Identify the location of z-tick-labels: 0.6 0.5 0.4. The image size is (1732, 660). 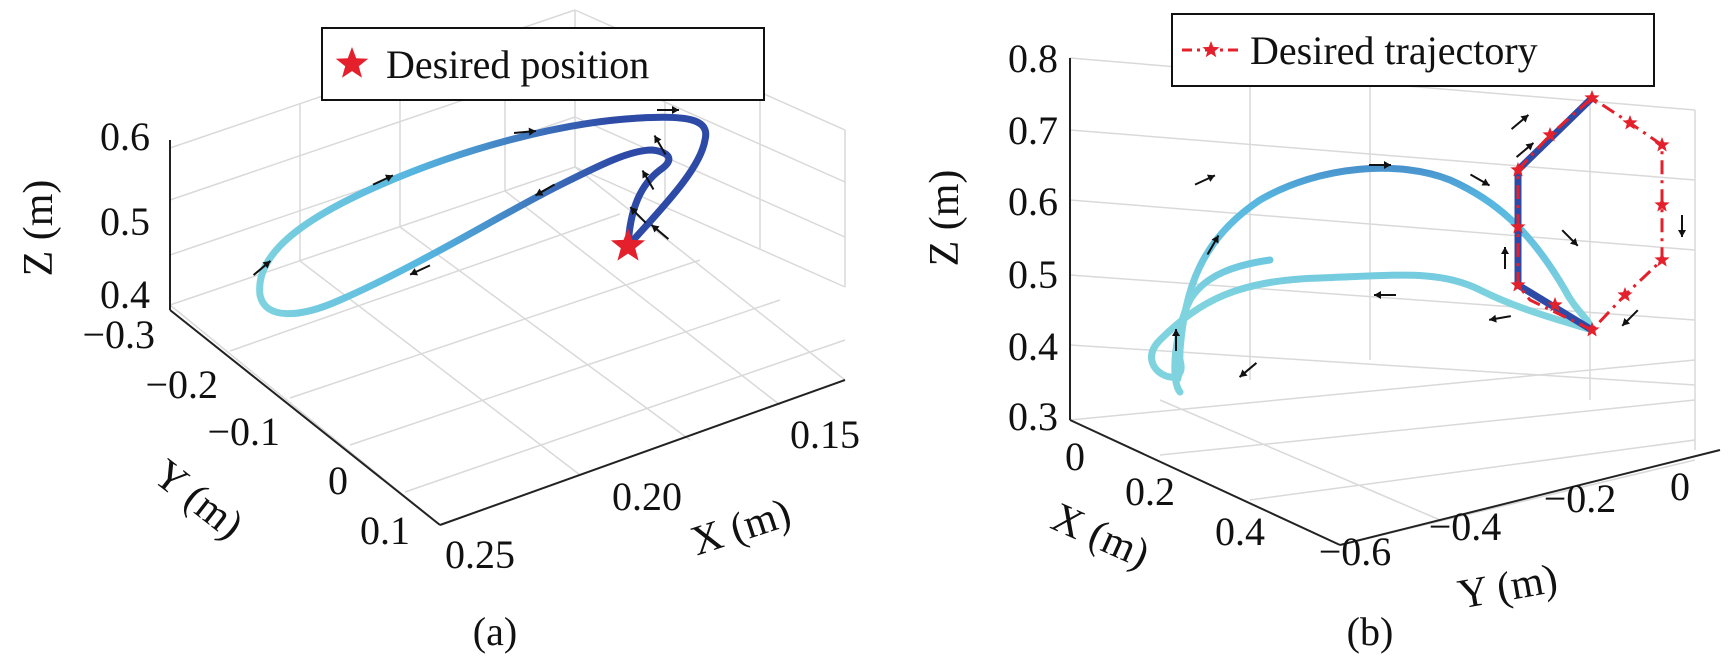
(125, 215).